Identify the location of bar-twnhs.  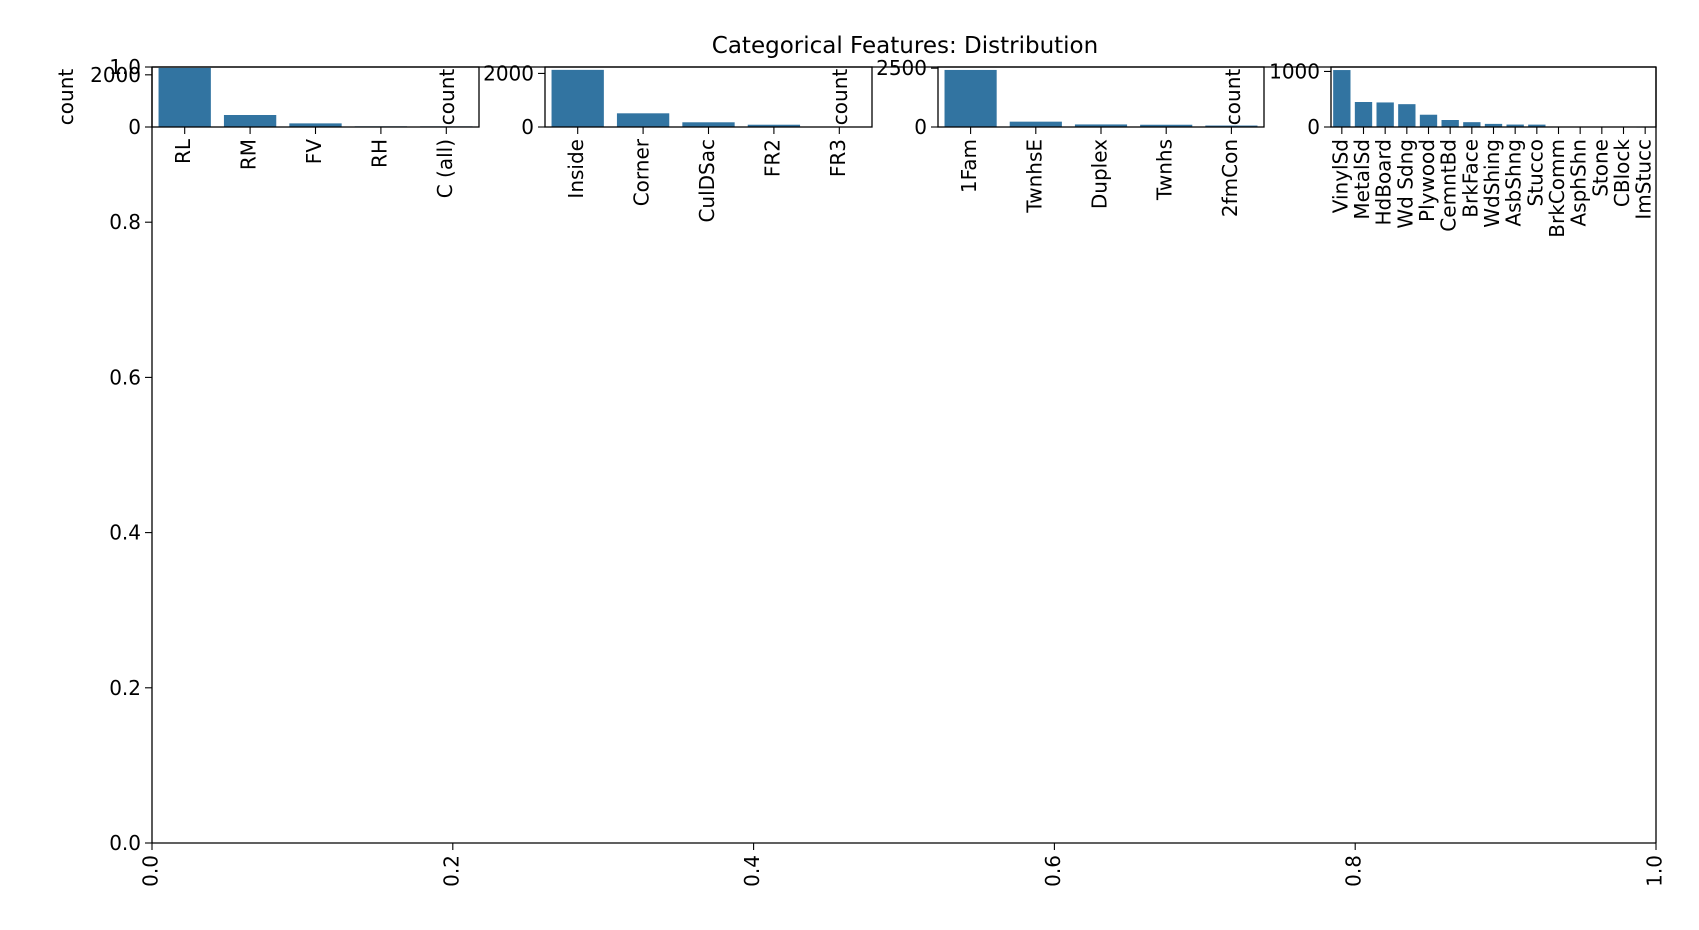
(1166, 125).